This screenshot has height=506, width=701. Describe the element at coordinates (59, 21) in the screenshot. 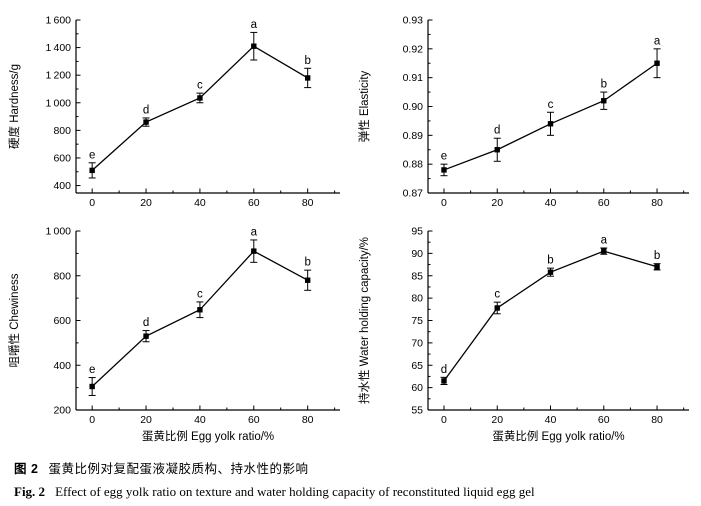

I see `y-tick-label: 1 600` at that location.